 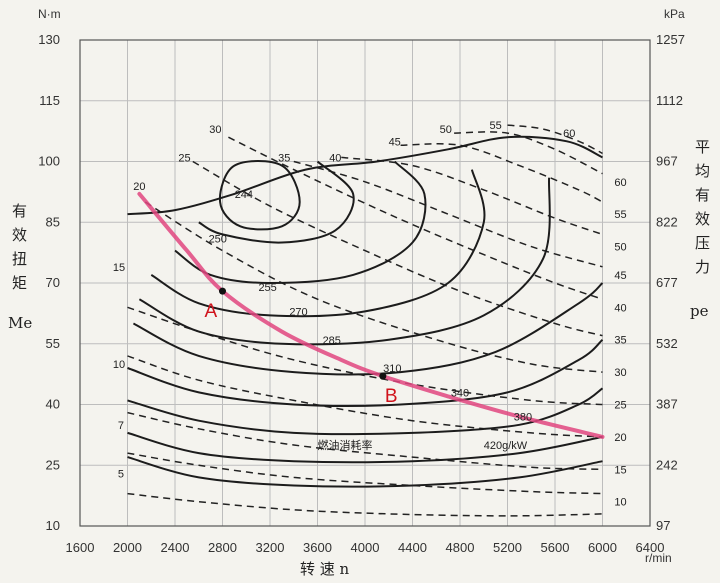 I want to click on y-right-tick-labels: 97 242 387 532 677 822 967 1112 1257, so click(x=670, y=282).